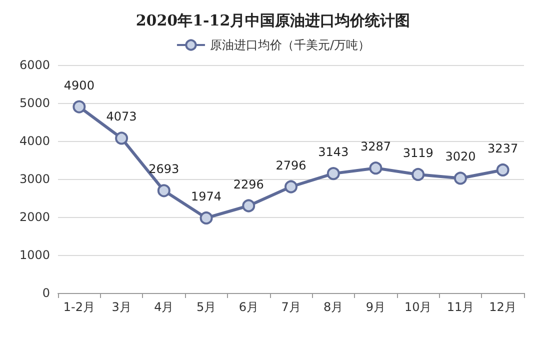 This screenshot has height=343, width=546. I want to click on x-tick-label: 11月, so click(460, 307).